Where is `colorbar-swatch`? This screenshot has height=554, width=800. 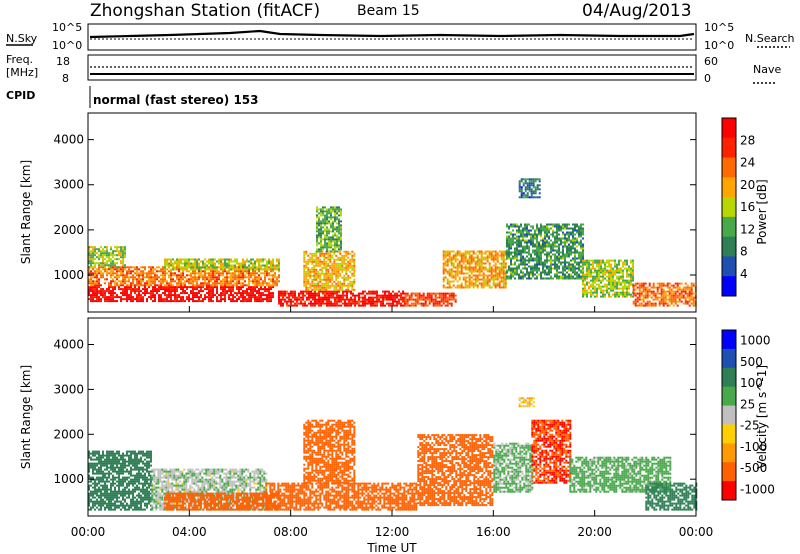 colorbar-swatch is located at coordinates (729, 286).